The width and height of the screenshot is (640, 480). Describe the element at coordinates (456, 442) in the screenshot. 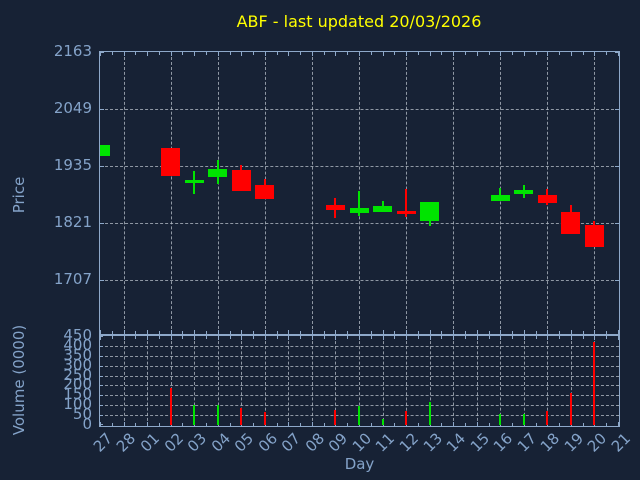

I see `day-tick-label: 14` at that location.